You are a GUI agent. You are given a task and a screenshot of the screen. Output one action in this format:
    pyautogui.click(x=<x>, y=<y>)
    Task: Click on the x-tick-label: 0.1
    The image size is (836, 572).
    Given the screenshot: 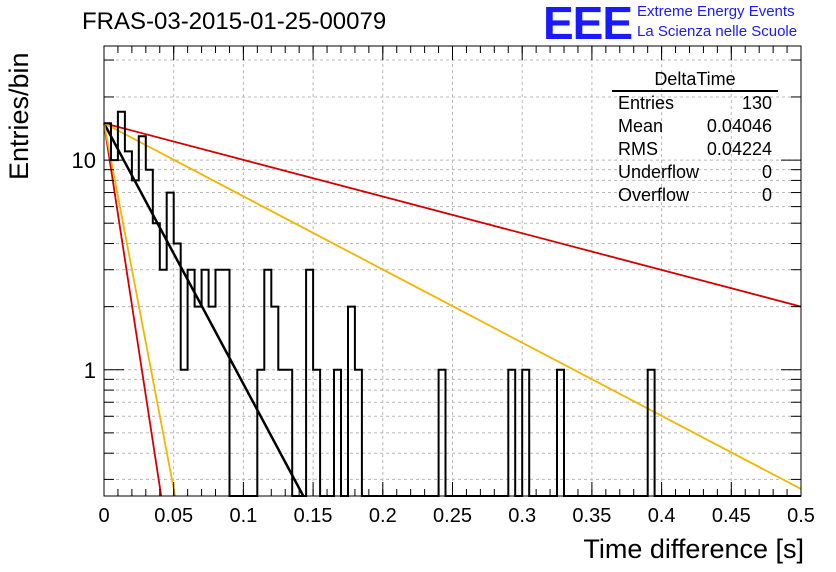 What is the action you would take?
    pyautogui.click(x=243, y=516)
    